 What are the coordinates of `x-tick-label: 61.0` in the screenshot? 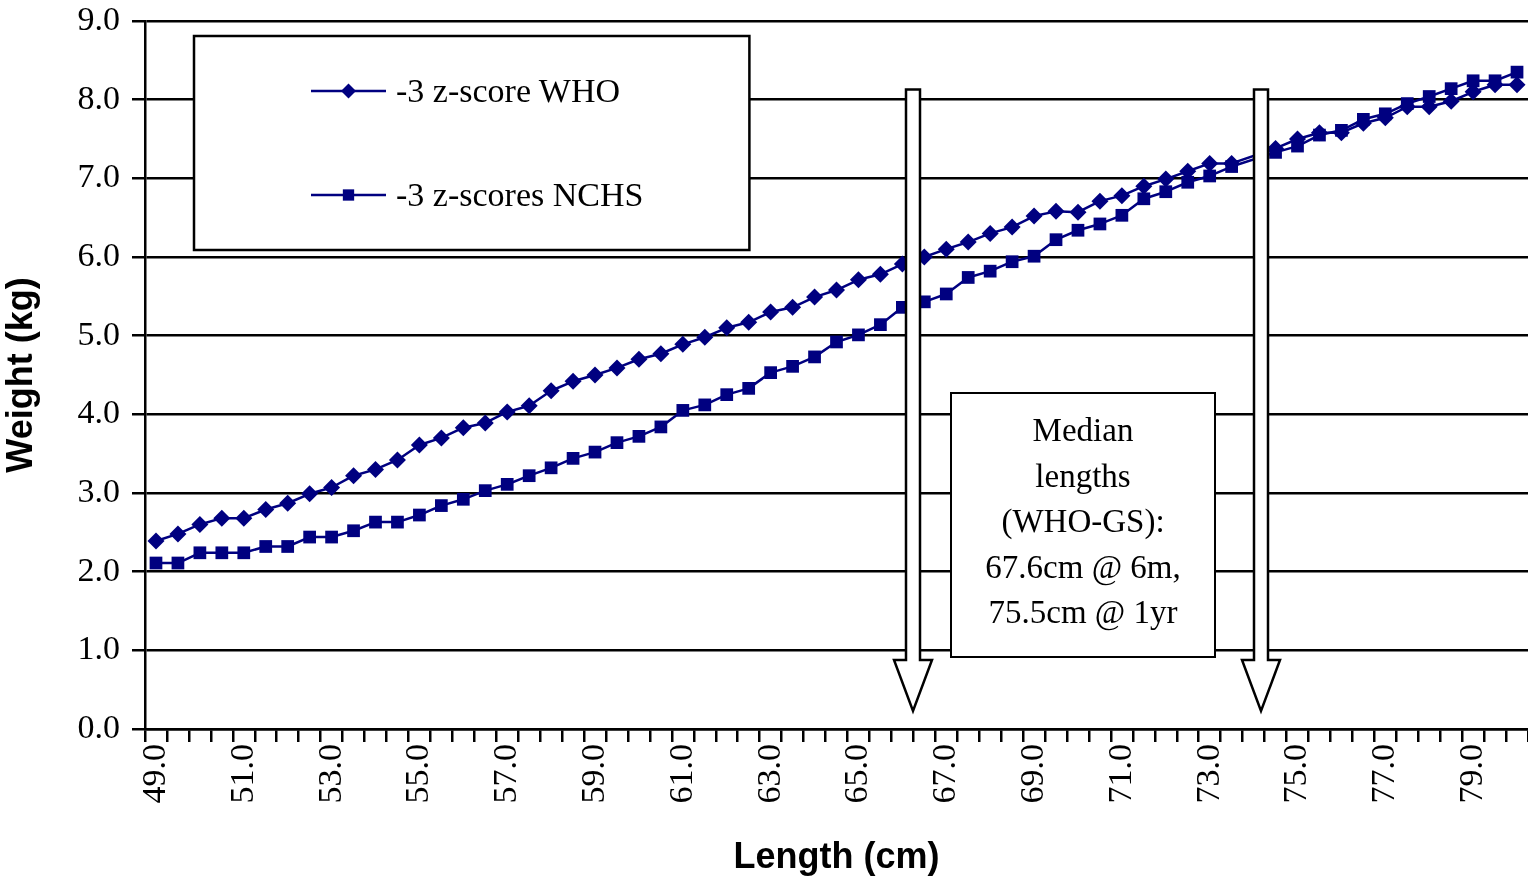 It's located at (680, 774).